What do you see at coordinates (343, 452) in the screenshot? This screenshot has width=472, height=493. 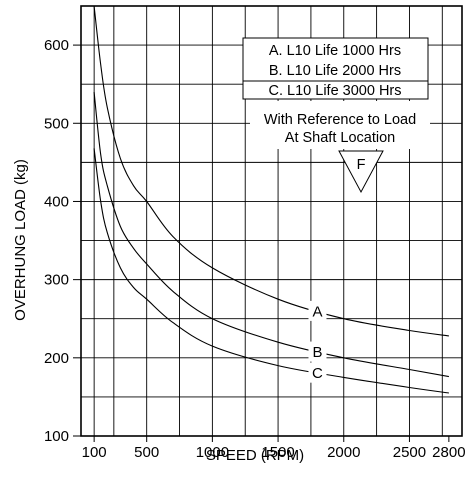 I see `x-tick-label: 2000` at bounding box center [343, 452].